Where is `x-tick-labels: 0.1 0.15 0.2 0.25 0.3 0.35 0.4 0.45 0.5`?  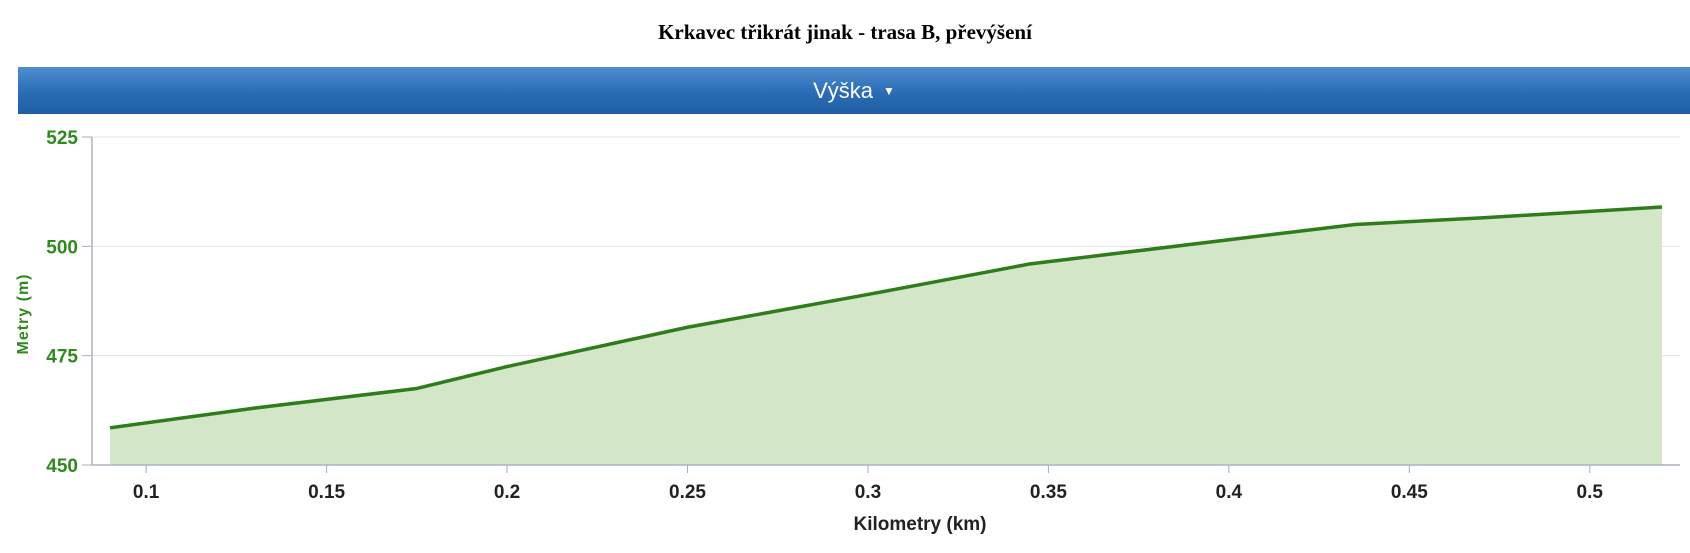
x-tick-labels: 0.1 0.15 0.2 0.25 0.3 0.35 0.4 0.45 0.5 is located at coordinates (868, 492).